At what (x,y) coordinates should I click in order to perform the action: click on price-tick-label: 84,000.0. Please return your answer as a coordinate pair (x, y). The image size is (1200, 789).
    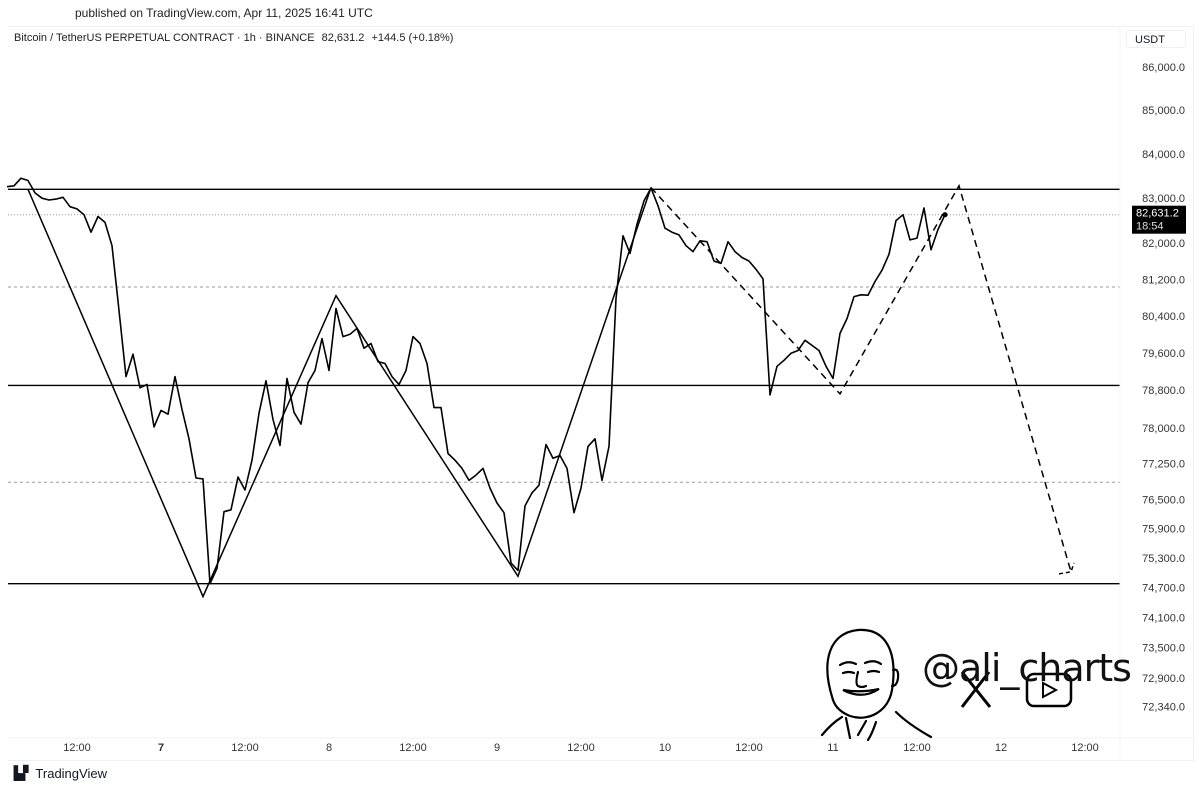
    Looking at the image, I should click on (1163, 155).